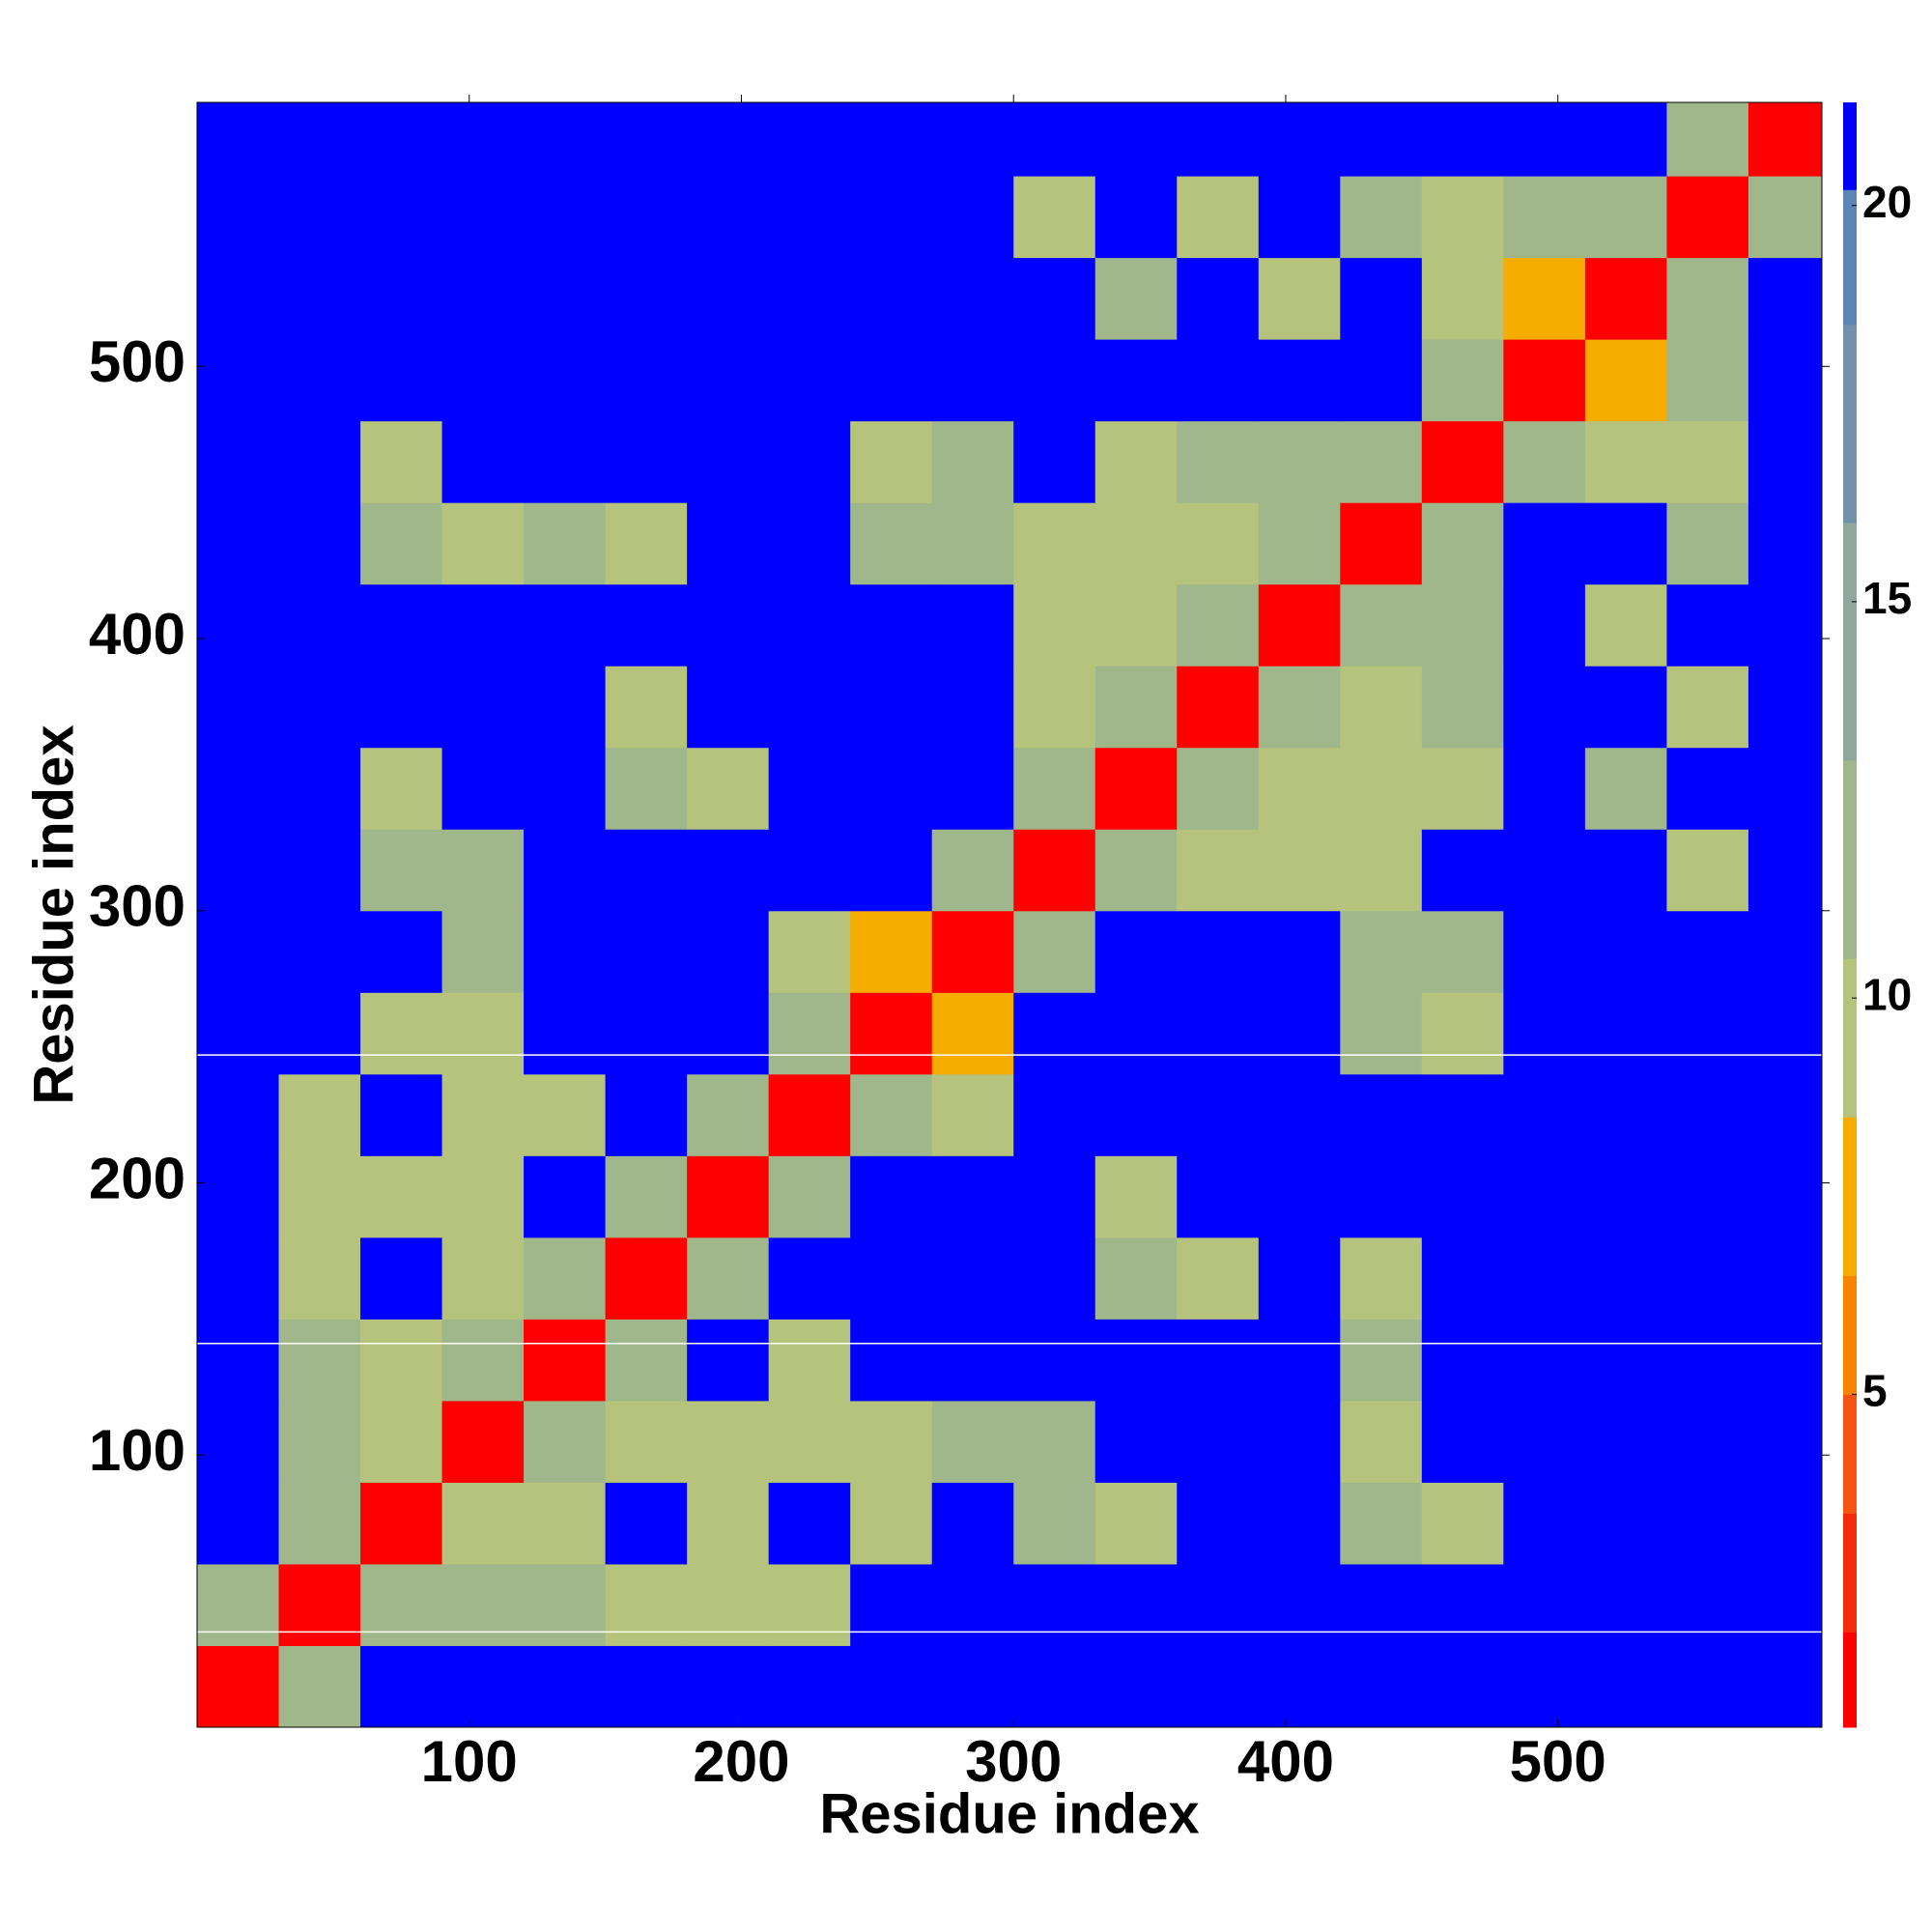  What do you see at coordinates (137, 906) in the screenshot?
I see `y-tick-label: 300` at bounding box center [137, 906].